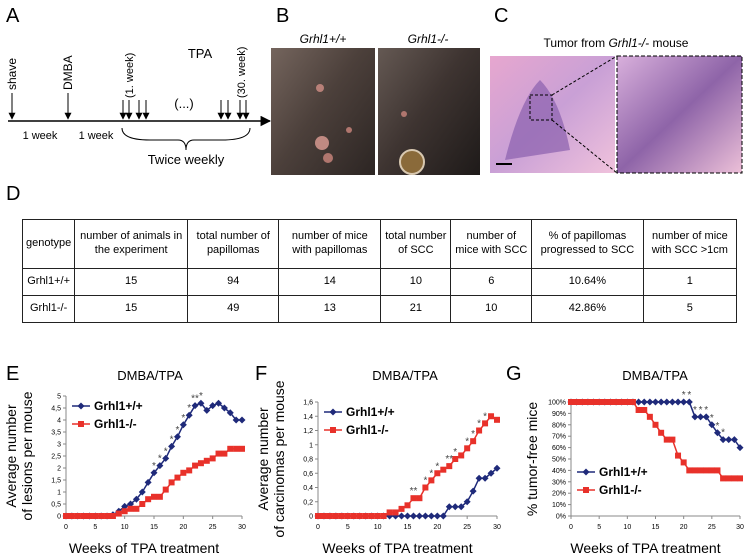  I want to click on y-tick-label: 0,4, so click(308, 488).